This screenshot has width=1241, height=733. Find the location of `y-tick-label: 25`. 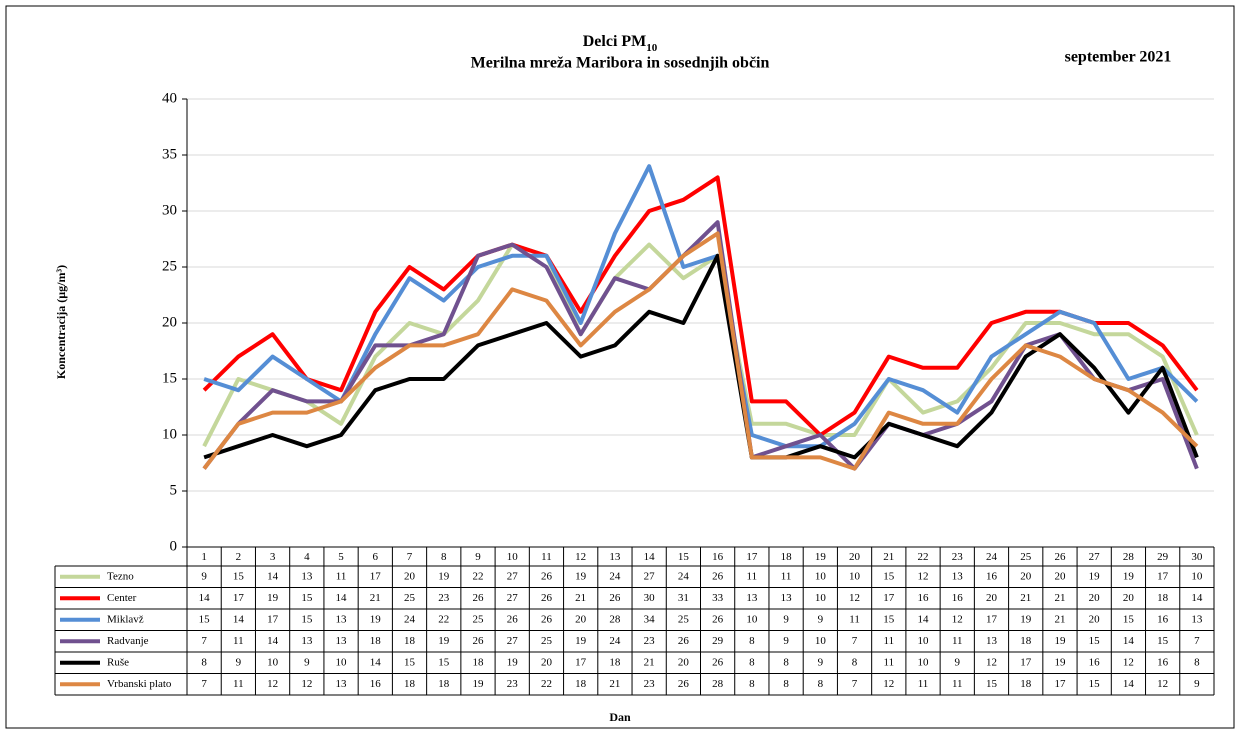

y-tick-label: 25 is located at coordinates (169, 266).